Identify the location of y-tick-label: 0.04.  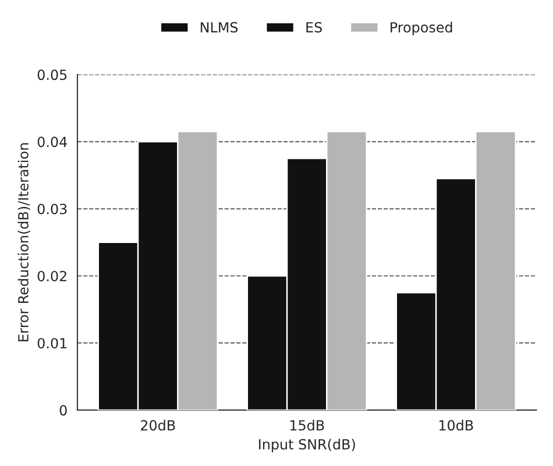
(52, 142).